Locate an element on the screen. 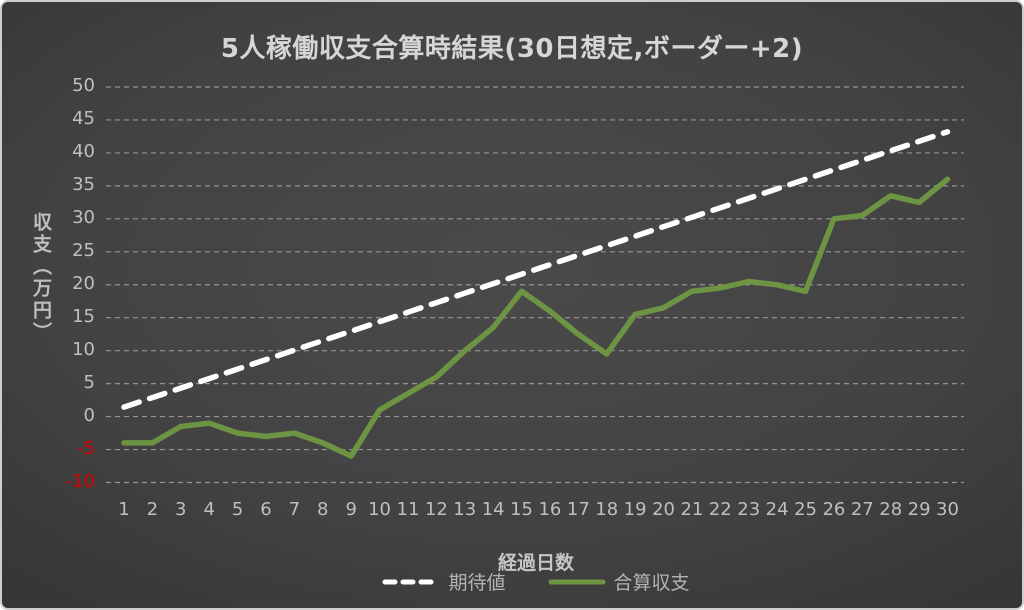 The height and width of the screenshot is (610, 1024). legend-line-sample-actual is located at coordinates (576, 581).